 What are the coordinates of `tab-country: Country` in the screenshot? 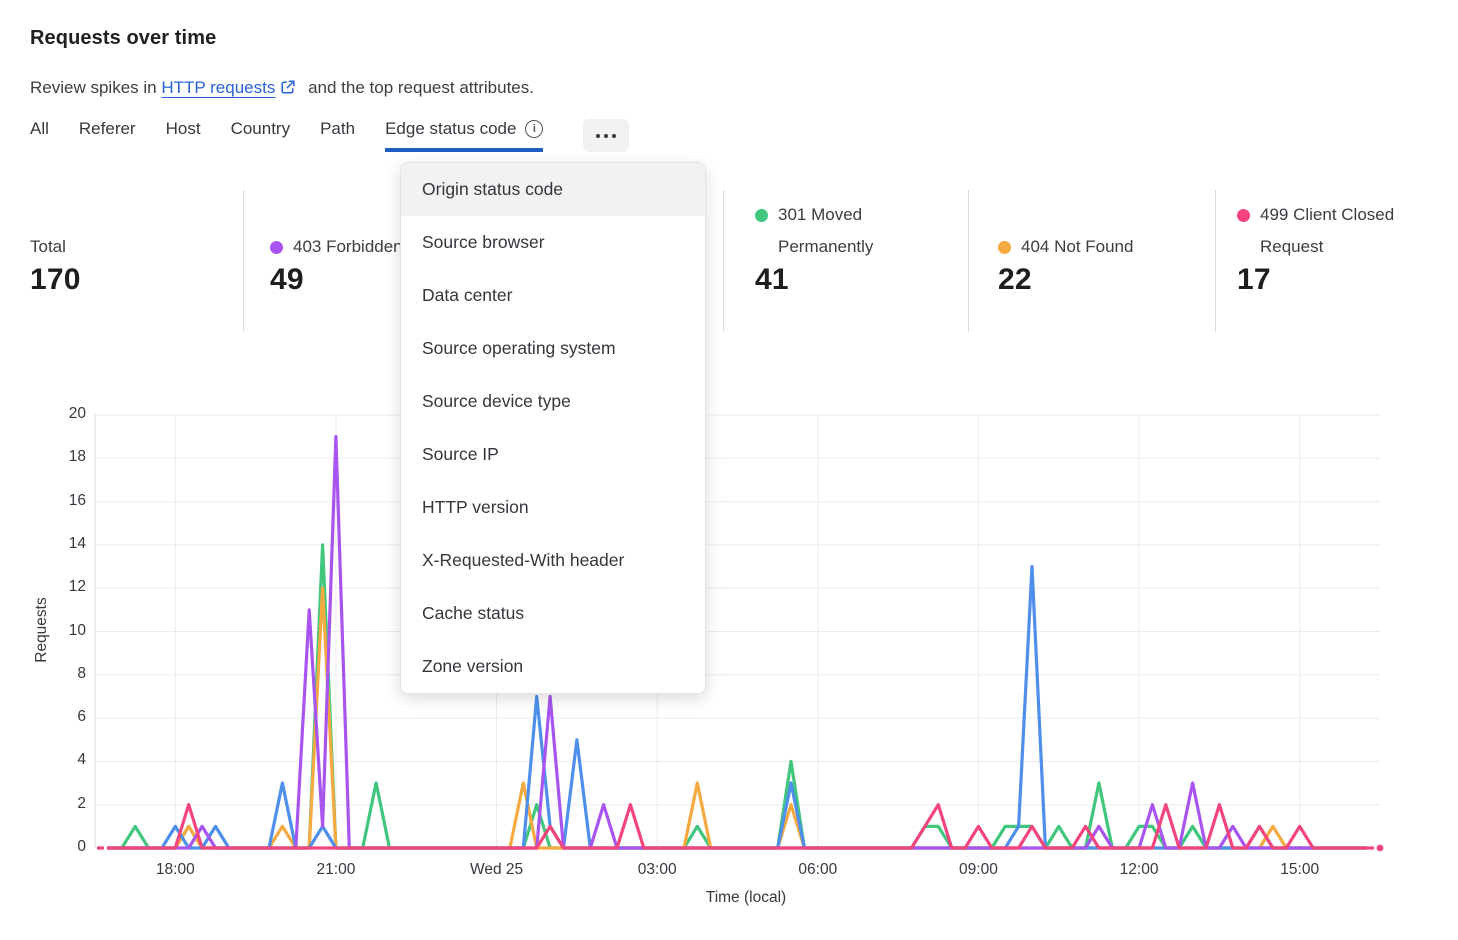 It's located at (261, 135).